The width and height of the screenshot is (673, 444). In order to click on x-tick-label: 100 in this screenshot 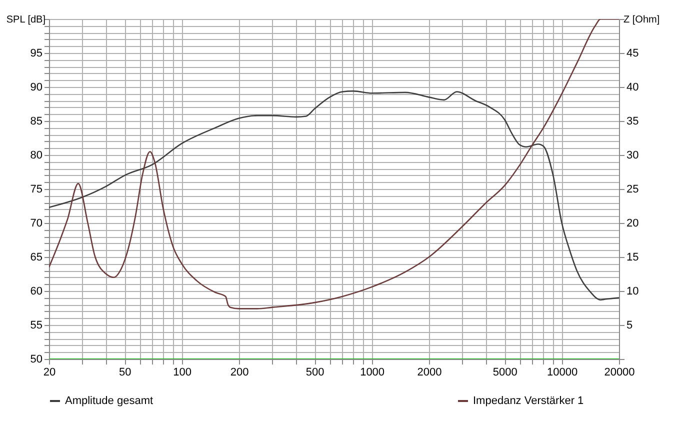, I will do `click(182, 372)`.